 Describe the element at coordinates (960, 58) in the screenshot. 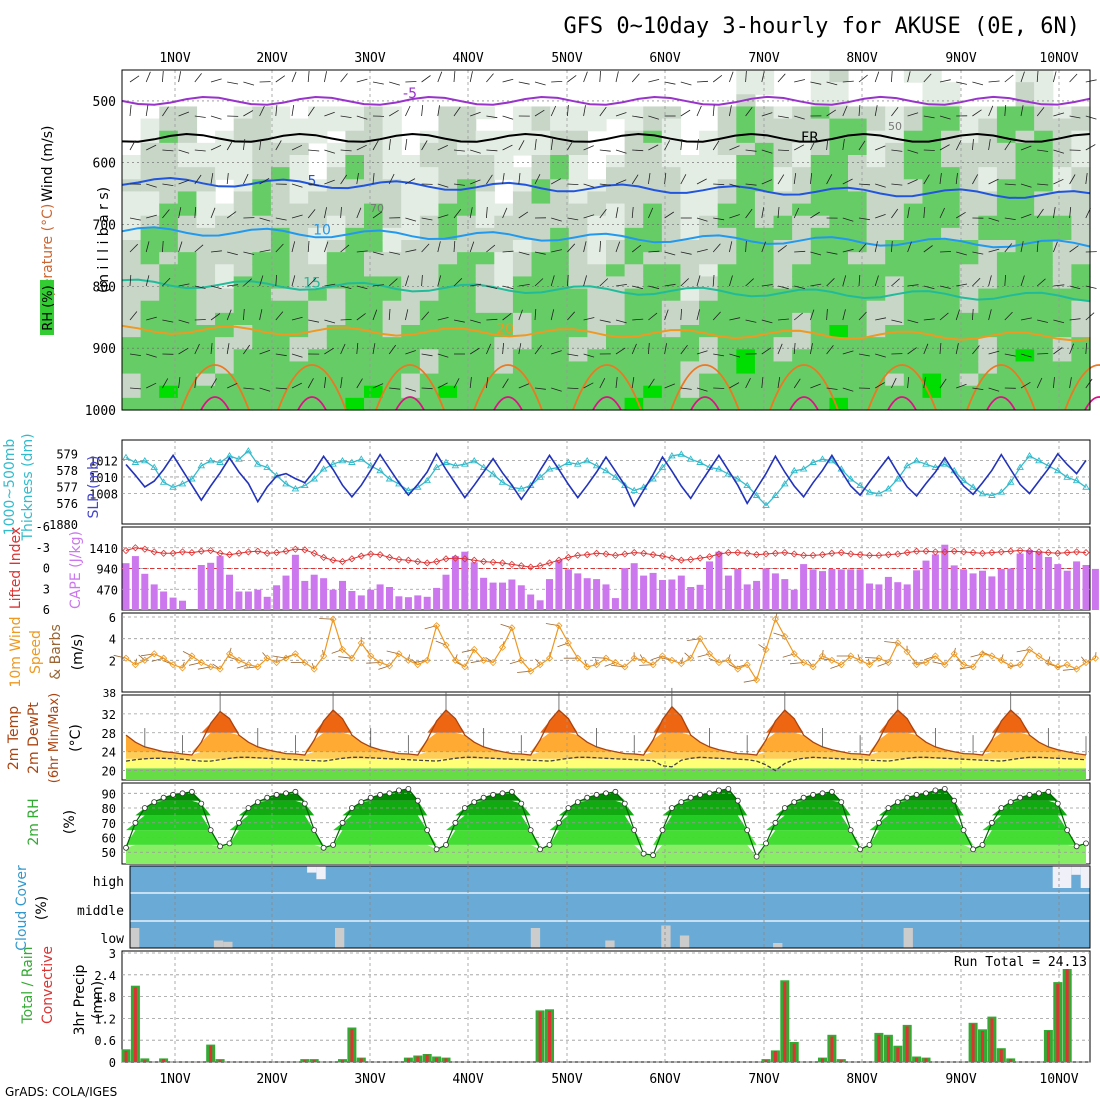

I see `date-tick-label: 9NOV` at that location.